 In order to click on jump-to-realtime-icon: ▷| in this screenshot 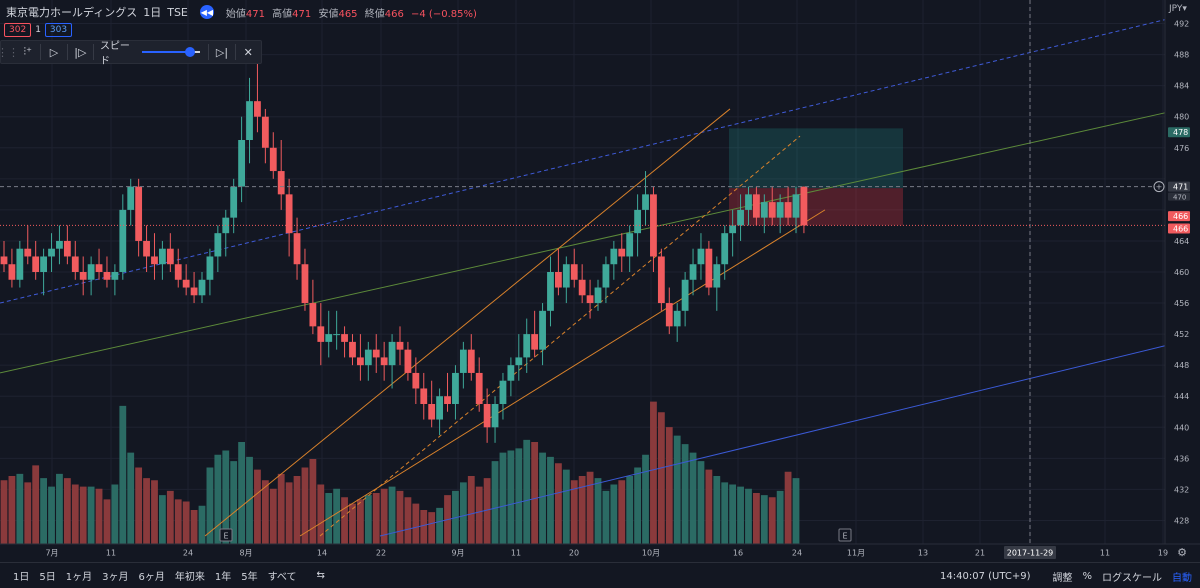, I will do `click(222, 52)`.